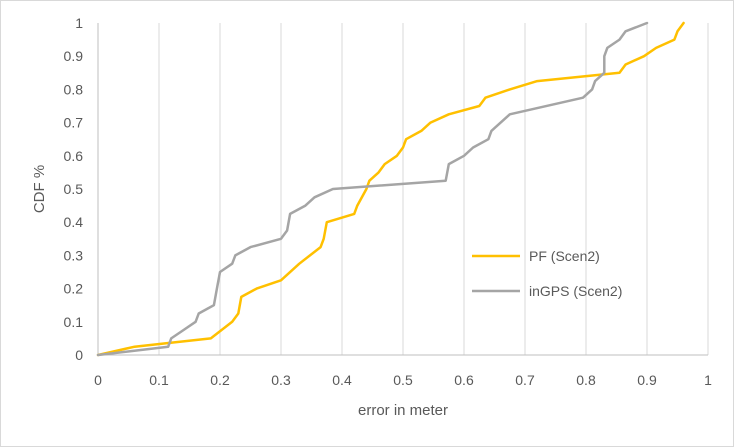 Image resolution: width=734 pixels, height=447 pixels. What do you see at coordinates (525, 380) in the screenshot?
I see `x-tick-label: 0.7` at bounding box center [525, 380].